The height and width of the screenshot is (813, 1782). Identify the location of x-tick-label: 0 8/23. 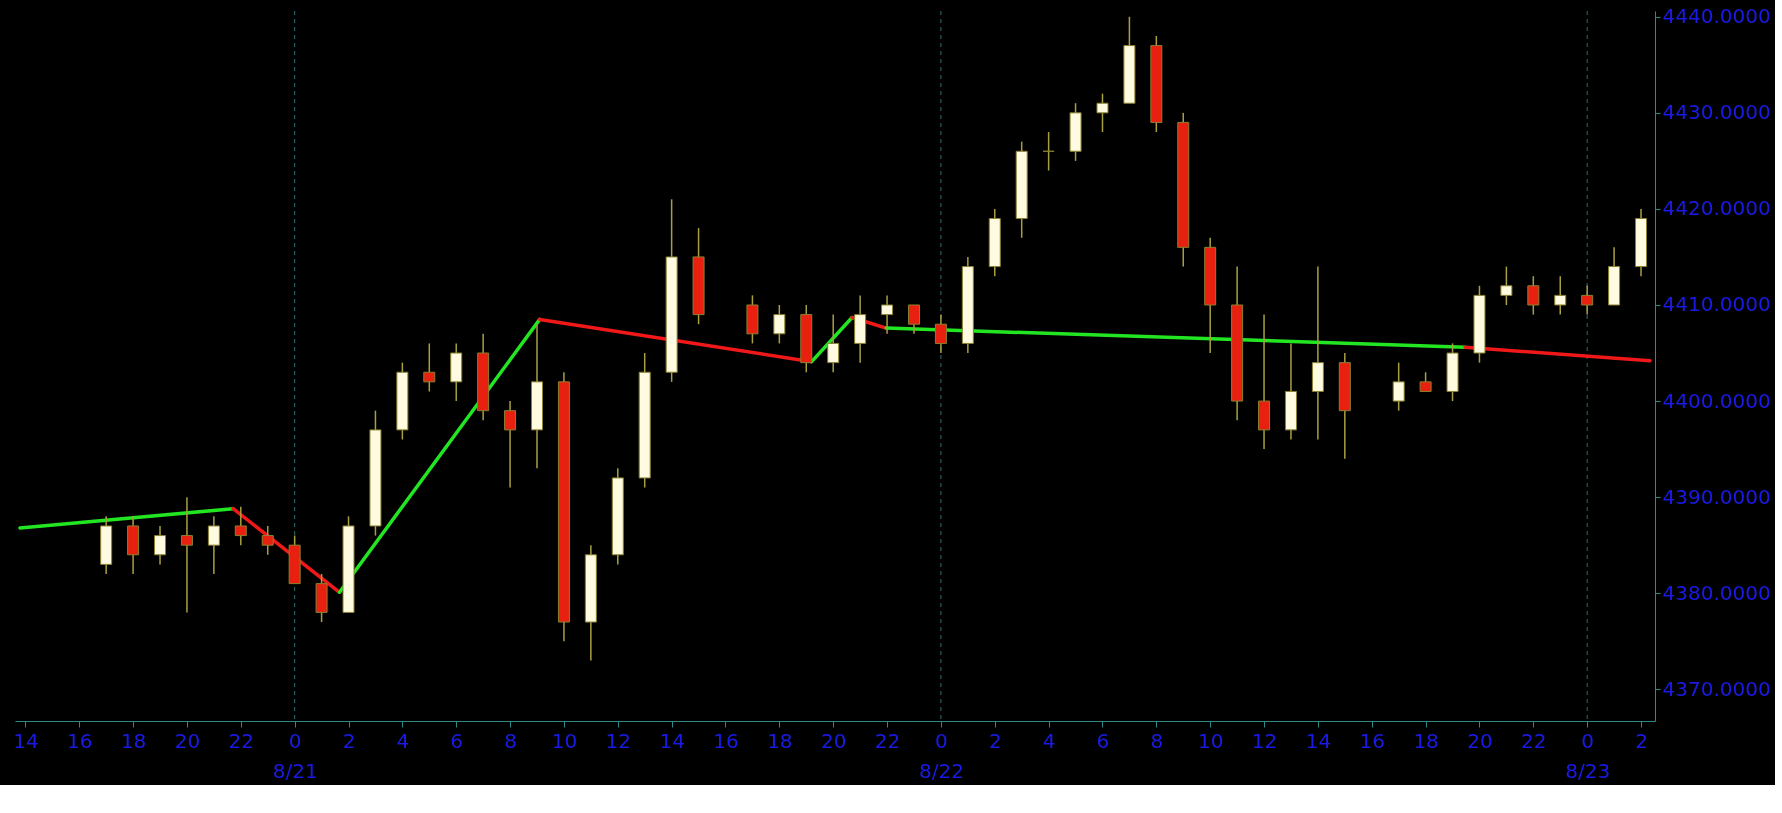
(1588, 755).